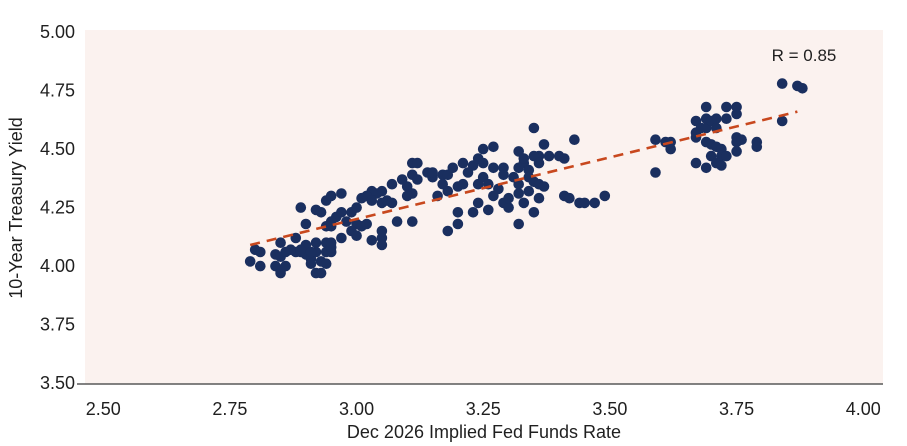 The width and height of the screenshot is (907, 446). I want to click on x-tick-label: 2.75, so click(229, 409).